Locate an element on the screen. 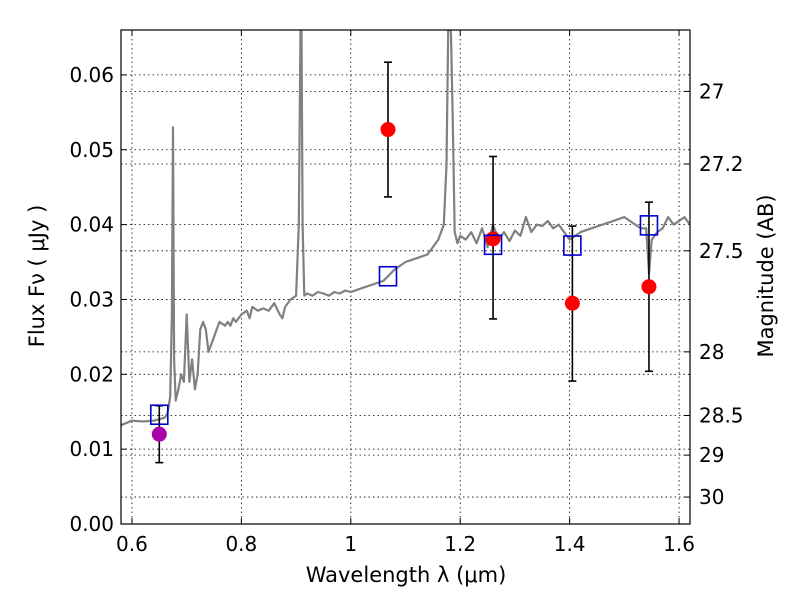 This screenshot has height=600, width=800. y2-axis-ticks: 27 27.2 27.5 28 28.5 29 30 is located at coordinates (714, 294).